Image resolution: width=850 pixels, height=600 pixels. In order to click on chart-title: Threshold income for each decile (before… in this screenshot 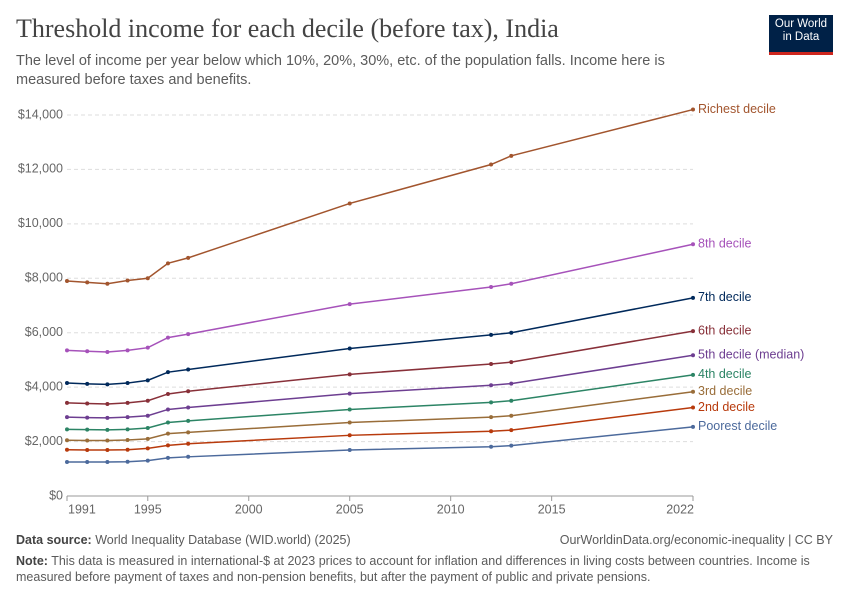, I will do `click(287, 28)`.